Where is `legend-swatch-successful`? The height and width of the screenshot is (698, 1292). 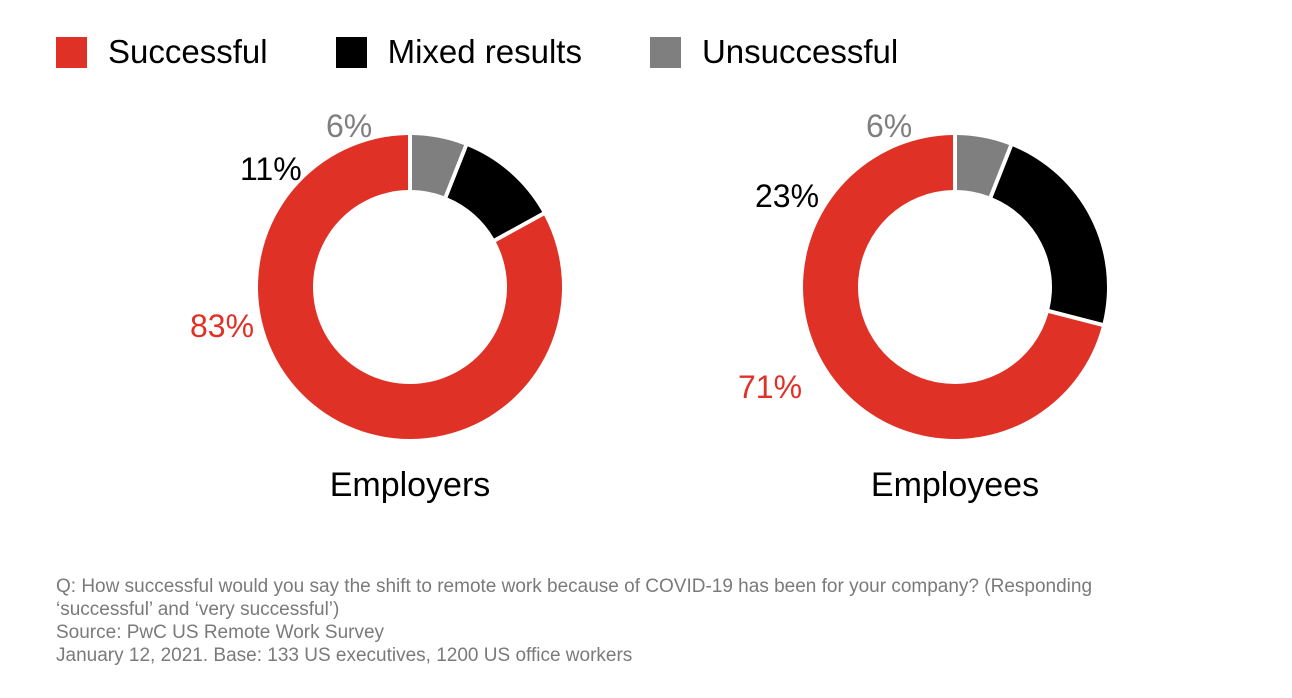
legend-swatch-successful is located at coordinates (71, 52).